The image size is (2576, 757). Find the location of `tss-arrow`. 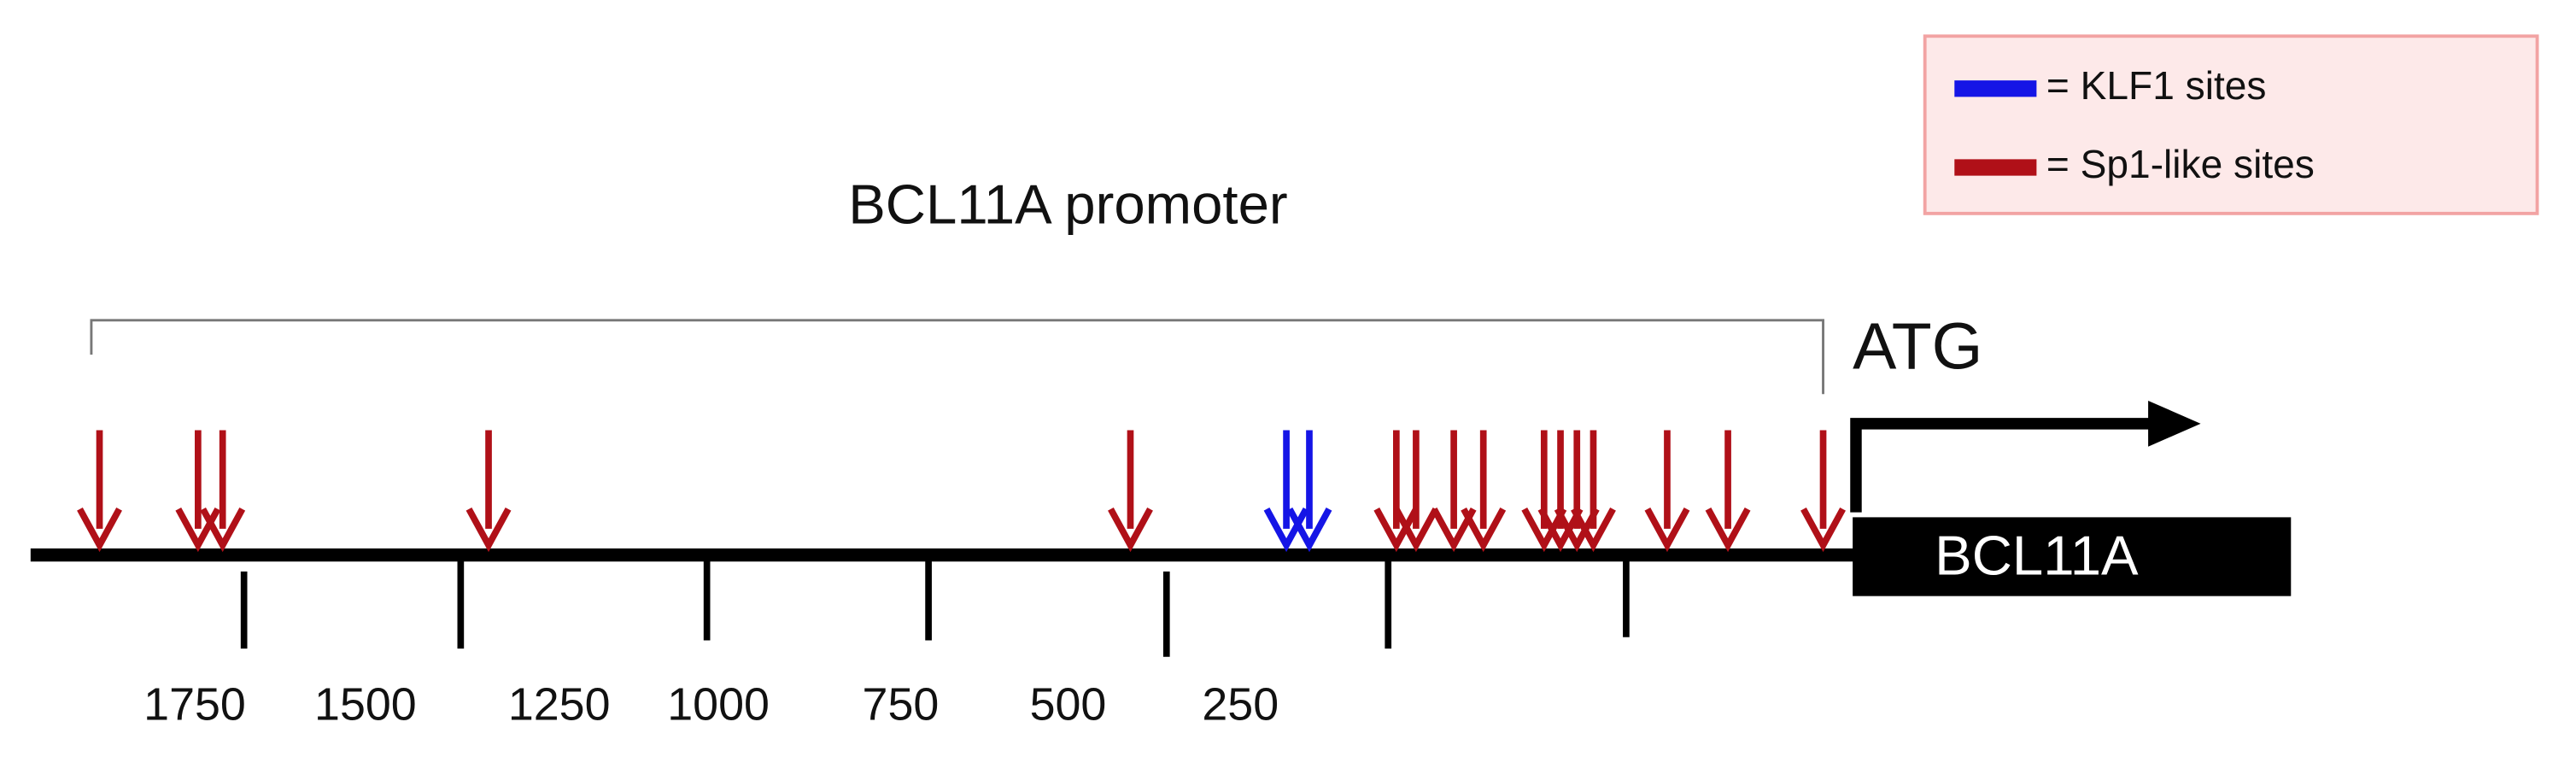

tss-arrow is located at coordinates (2002, 465).